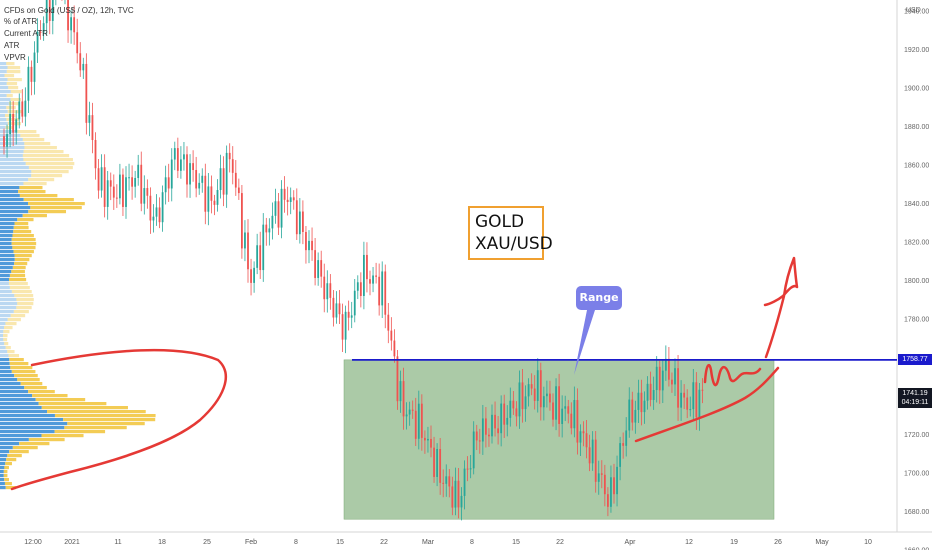  Describe the element at coordinates (12, 45) in the screenshot. I see `indicator-atr: ATR` at that location.